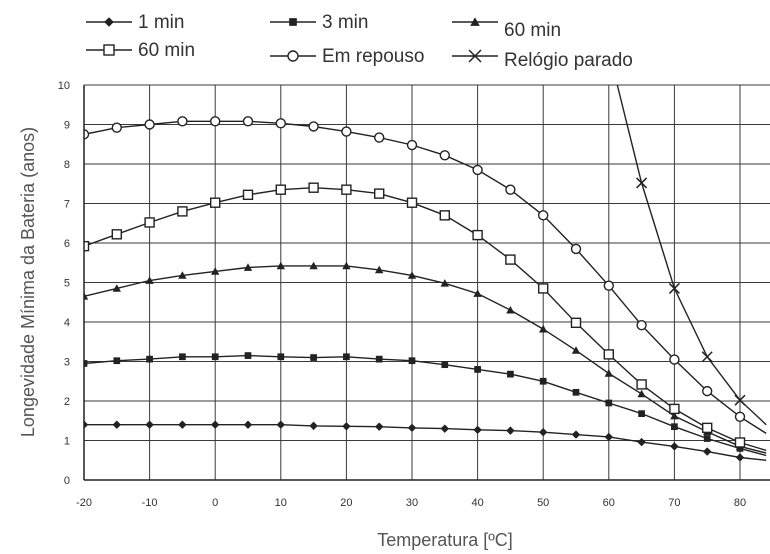  I want to click on legend-label: Relógio parado, so click(568, 60).